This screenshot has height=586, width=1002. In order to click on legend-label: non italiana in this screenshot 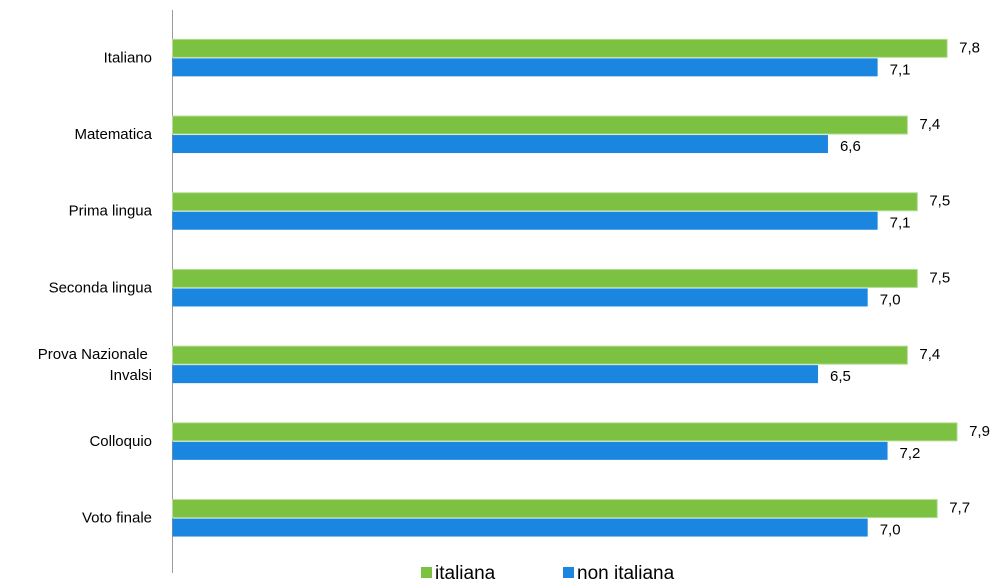, I will do `click(626, 573)`.